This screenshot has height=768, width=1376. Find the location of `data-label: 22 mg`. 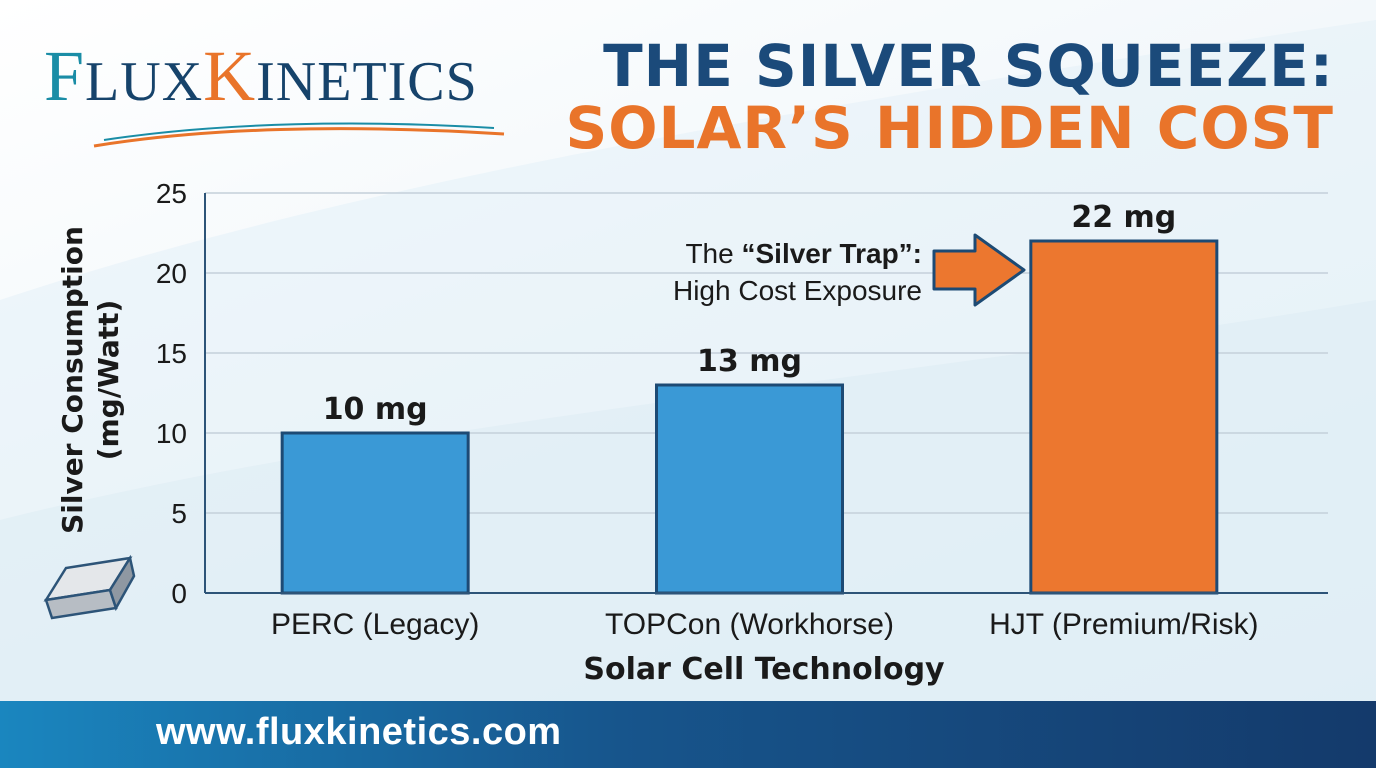

data-label: 22 mg is located at coordinates (1123, 217).